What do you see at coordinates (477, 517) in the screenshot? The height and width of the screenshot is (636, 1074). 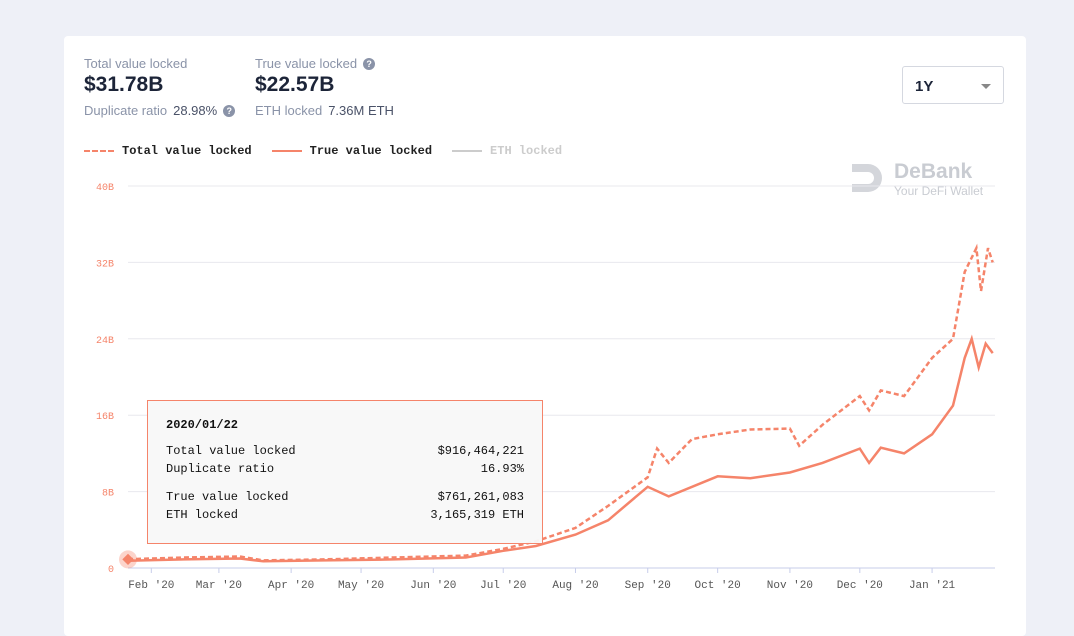 I see `tooltip-value: 3,165,319 ETH` at bounding box center [477, 517].